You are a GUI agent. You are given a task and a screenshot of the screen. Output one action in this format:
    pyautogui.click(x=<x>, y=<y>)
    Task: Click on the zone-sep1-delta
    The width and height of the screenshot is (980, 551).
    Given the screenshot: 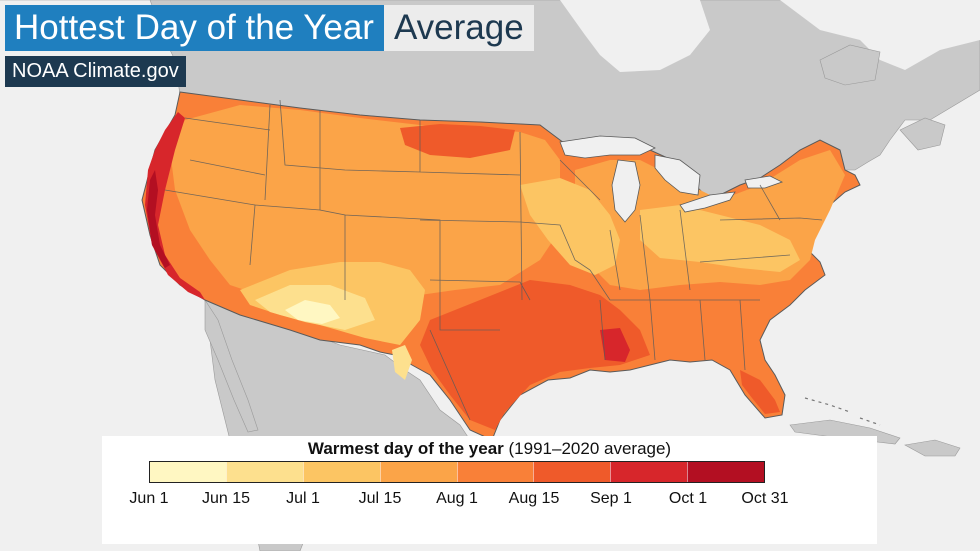 What is the action you would take?
    pyautogui.click(x=615, y=345)
    